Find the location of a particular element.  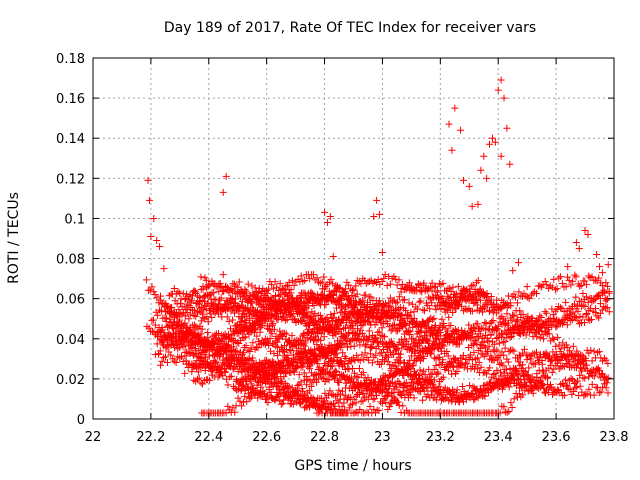

x-tick-label: 22.6 is located at coordinates (266, 437).